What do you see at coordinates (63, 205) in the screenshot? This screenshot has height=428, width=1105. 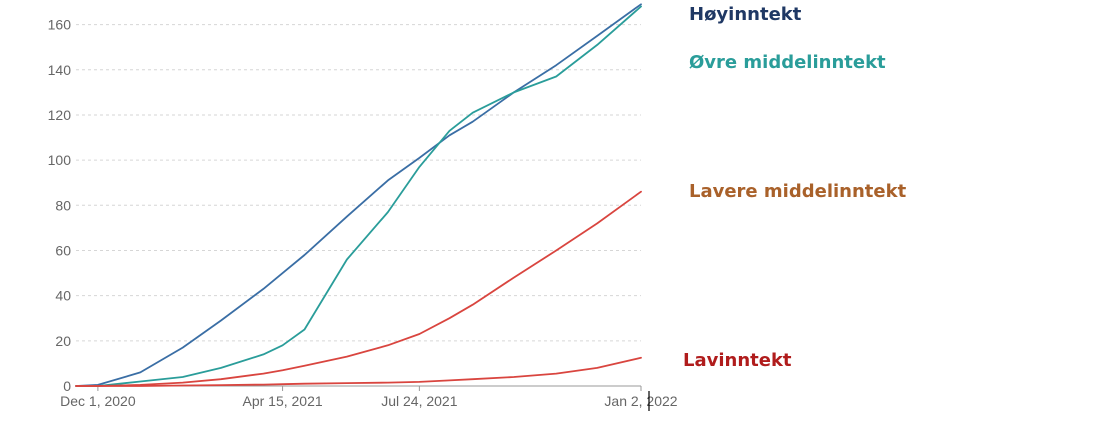 I see `y-tick-label: 80` at bounding box center [63, 205].